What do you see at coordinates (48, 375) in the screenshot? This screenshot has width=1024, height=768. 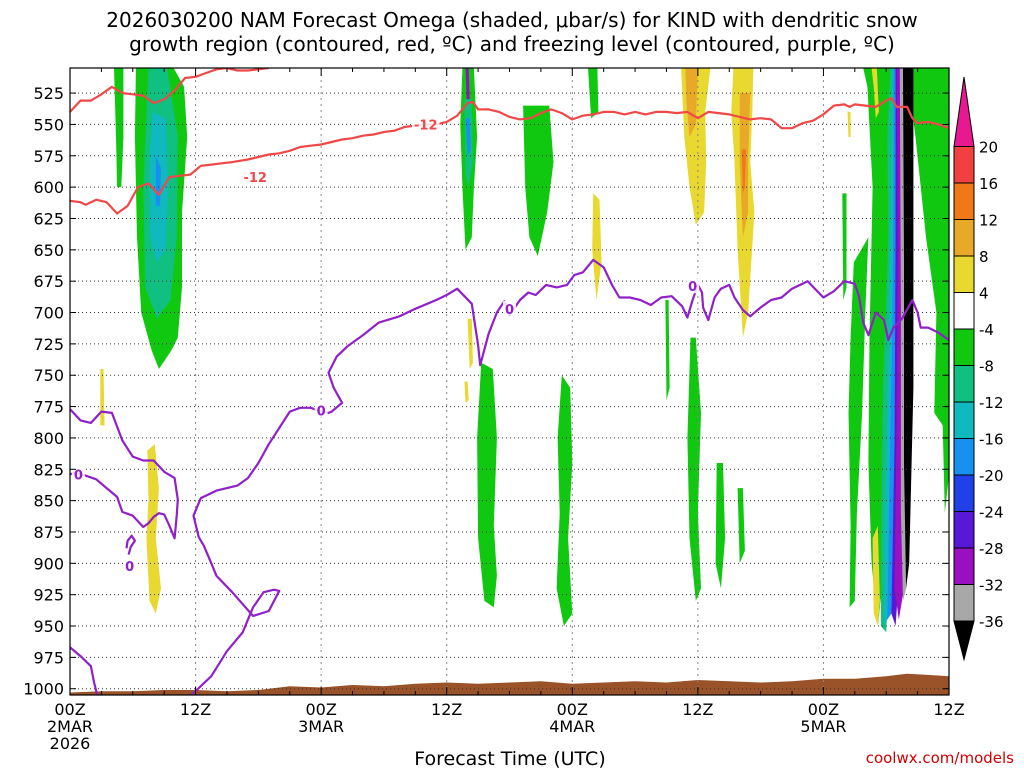 I see `y-tick-label: 750` at bounding box center [48, 375].